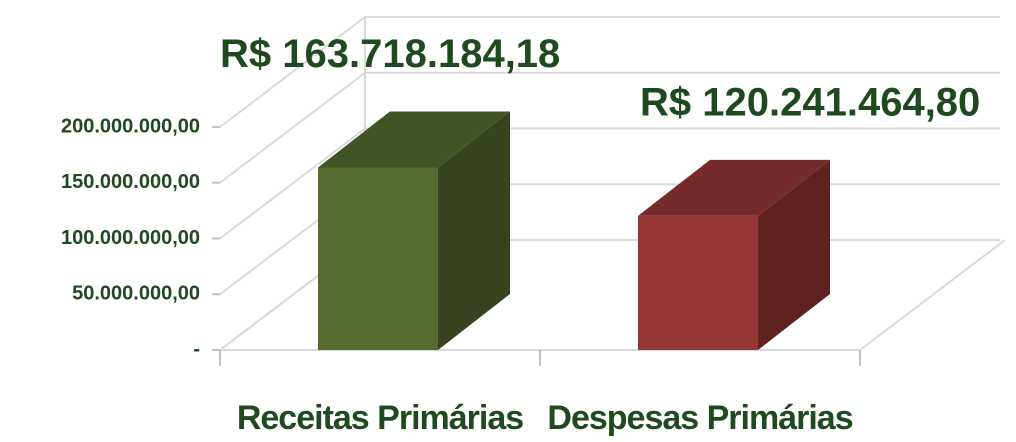 Image resolution: width=1016 pixels, height=442 pixels. Describe the element at coordinates (130, 126) in the screenshot. I see `y-tick-label: 200.000.000,00` at that location.